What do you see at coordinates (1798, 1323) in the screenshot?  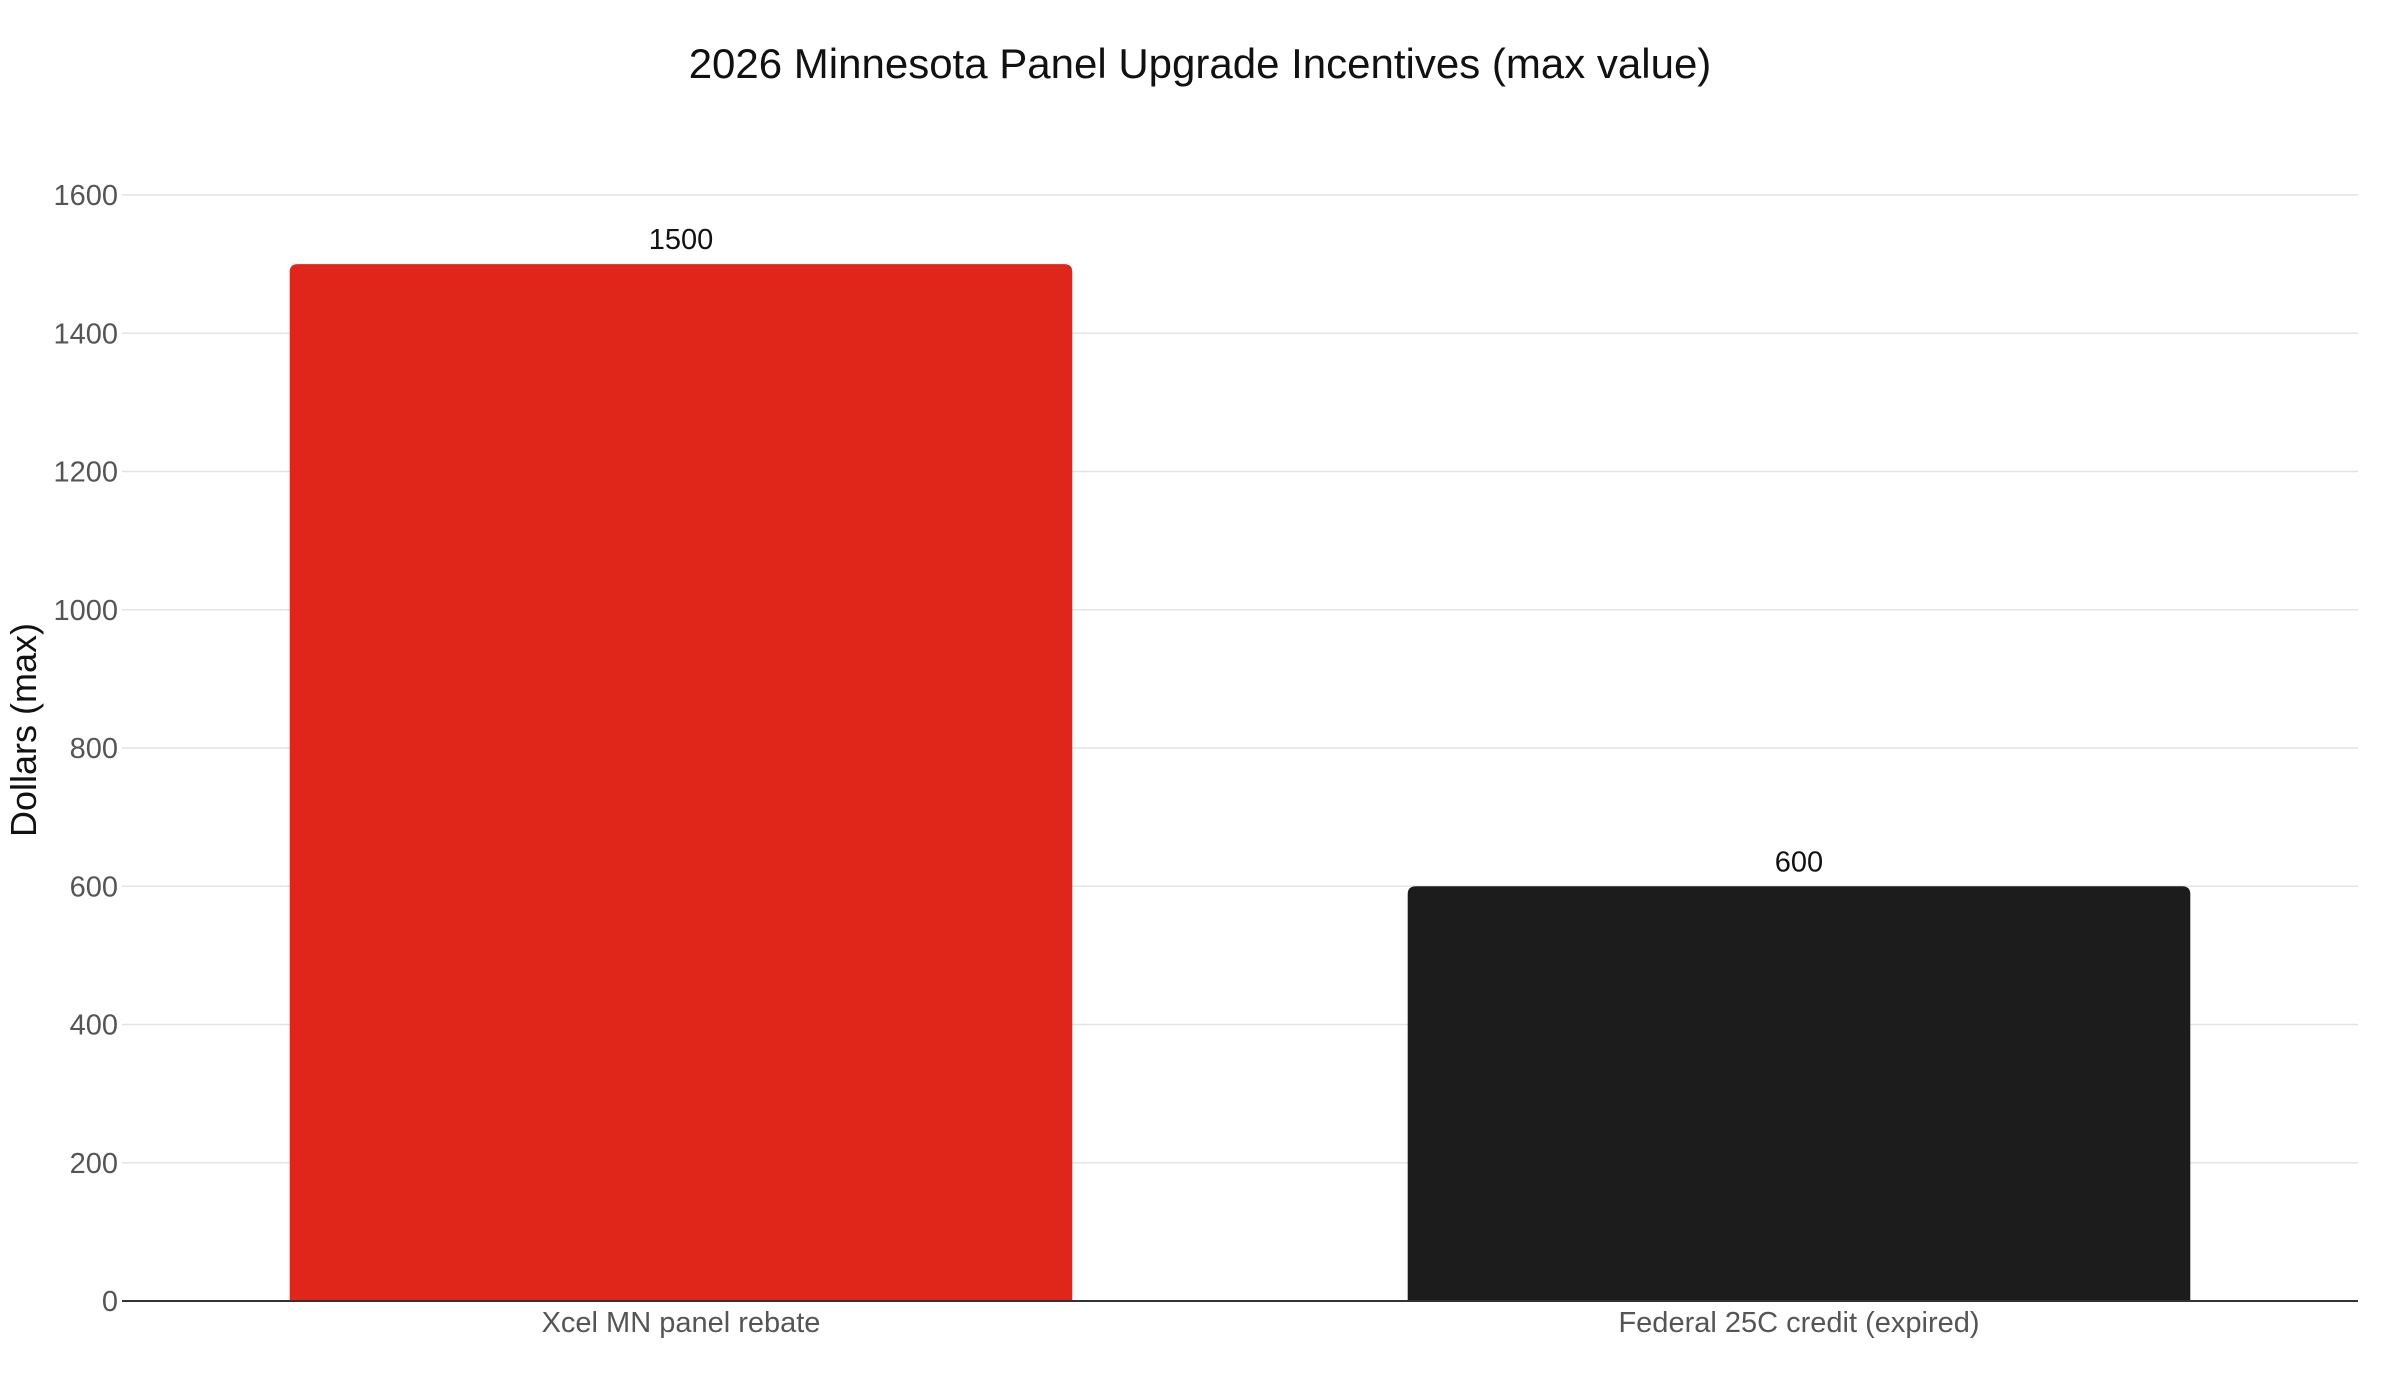 I see `x-category-label-1: Federal 25C credit (expired)` at bounding box center [1798, 1323].